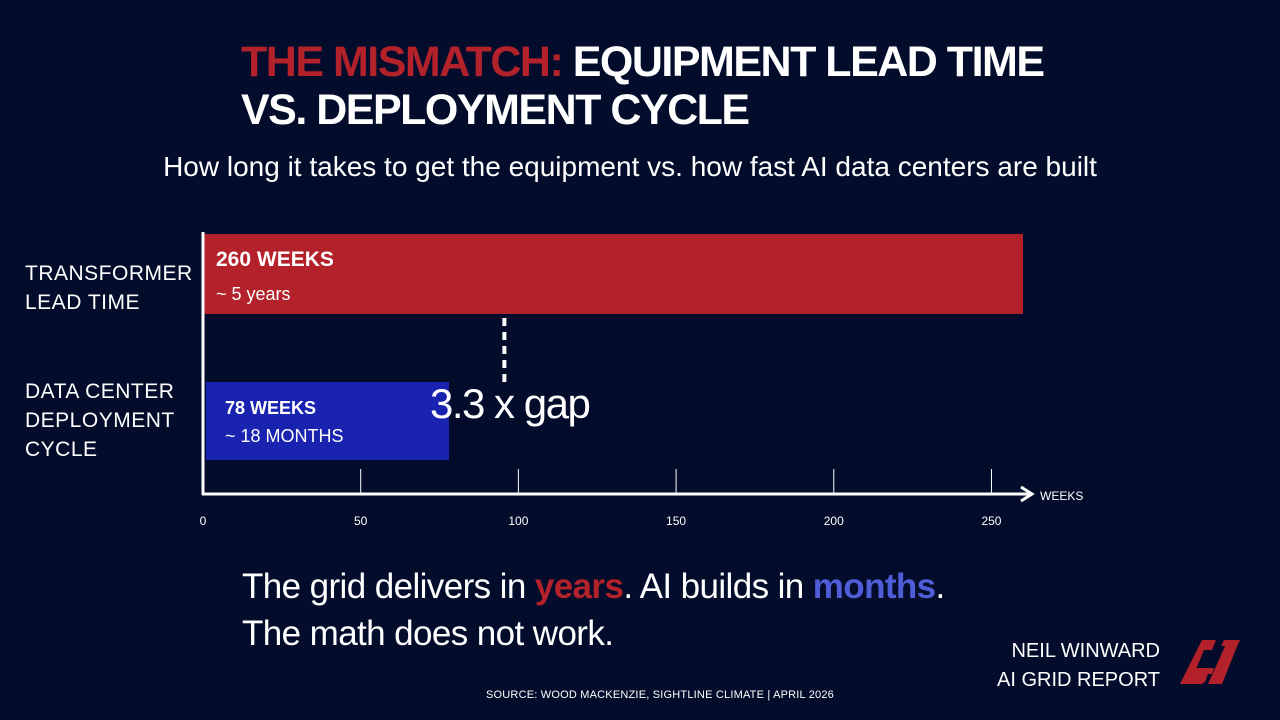  I want to click on x-axis-arrow-icon, so click(1027, 494).